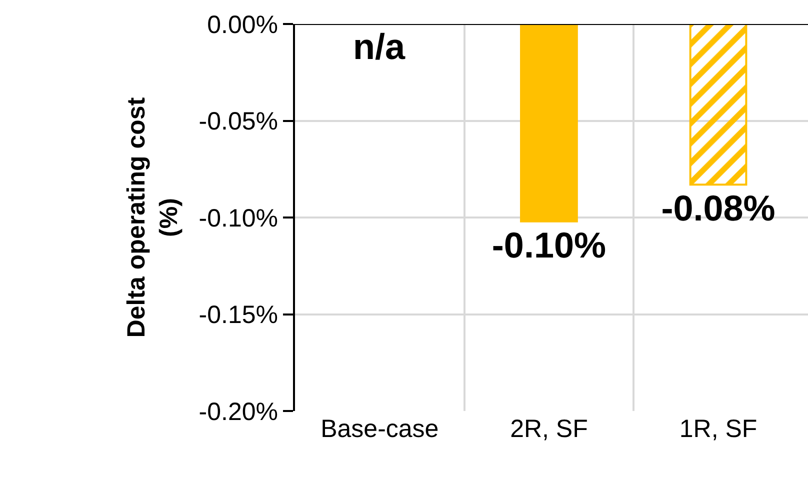 This screenshot has width=808, height=491. Describe the element at coordinates (379, 46) in the screenshot. I see `text: n/a` at that location.